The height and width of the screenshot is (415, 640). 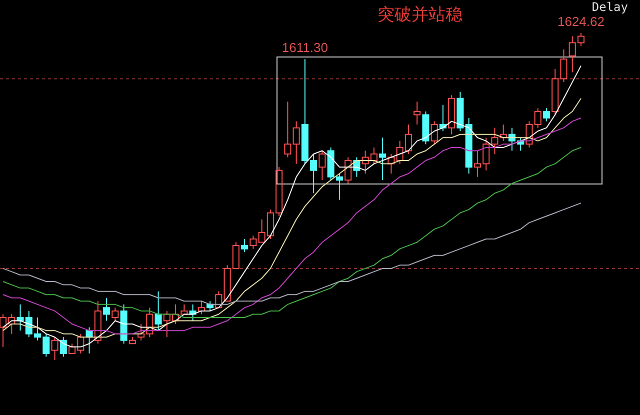 What do you see at coordinates (305, 48) in the screenshot?
I see `text: 1611.30` at bounding box center [305, 48].